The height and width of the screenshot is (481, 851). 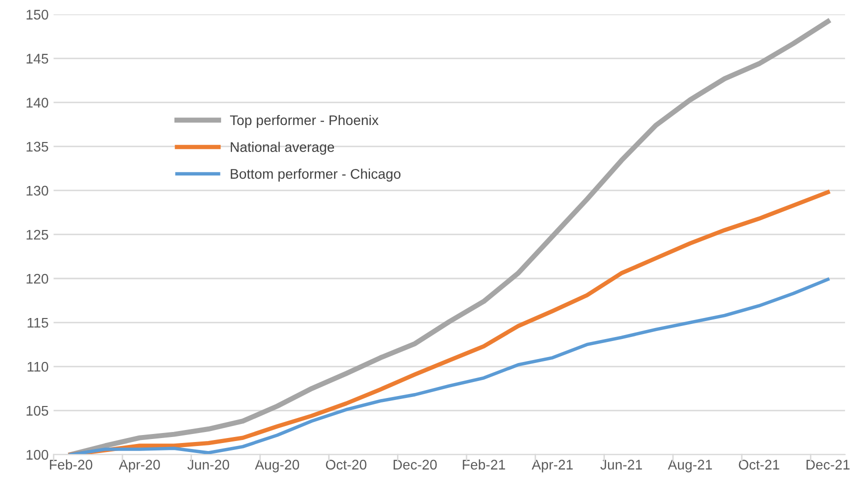 What do you see at coordinates (37, 147) in the screenshot?
I see `y-tick-label: 135` at bounding box center [37, 147].